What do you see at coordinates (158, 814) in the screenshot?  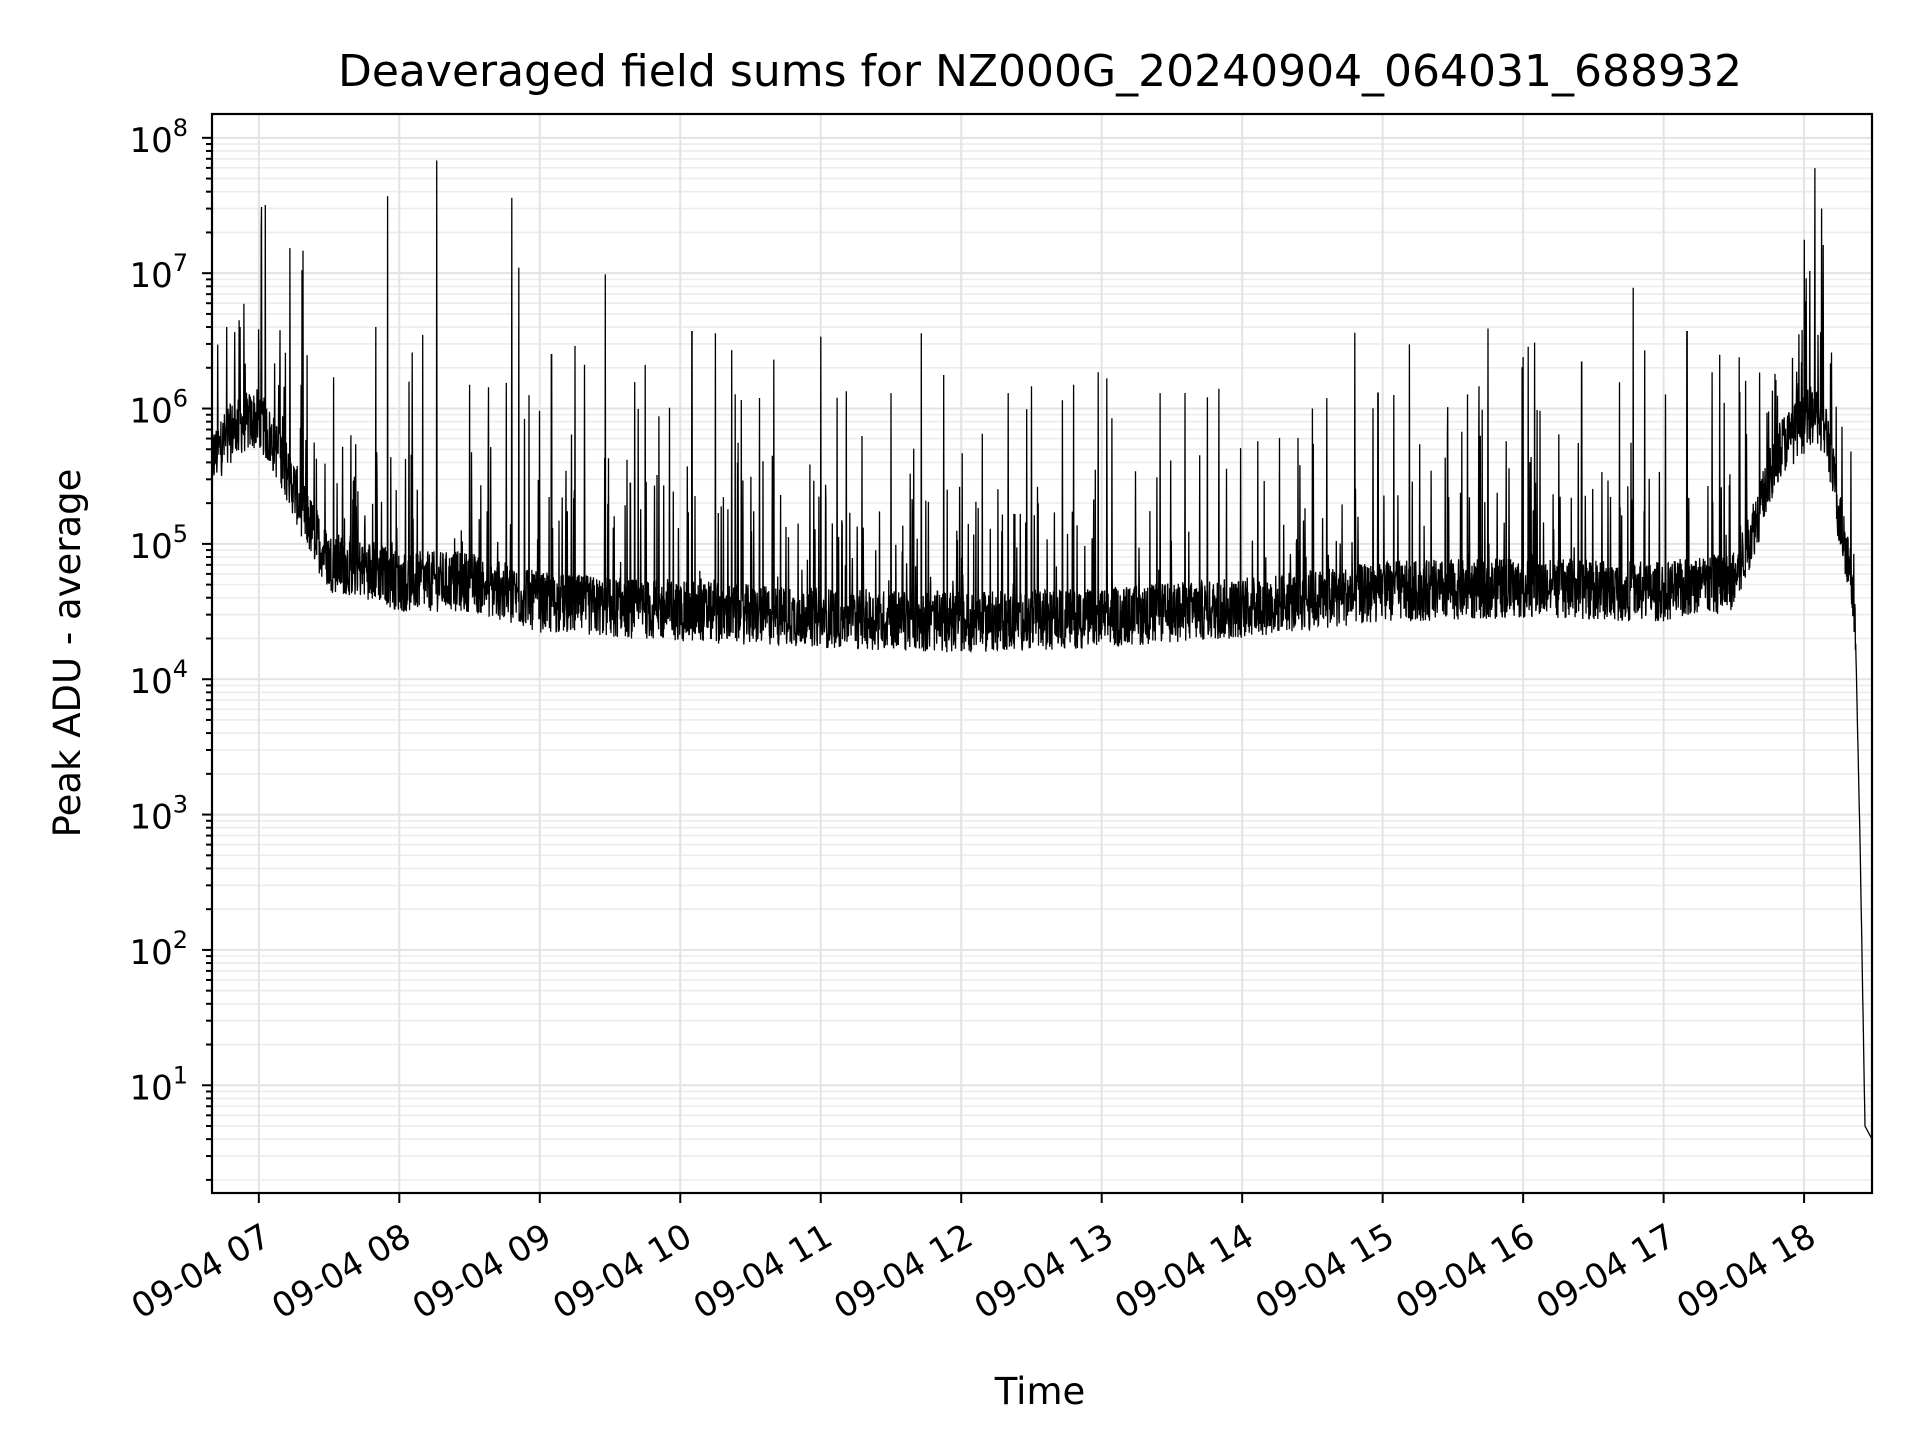 I see `y-tick-label: 10³` at bounding box center [158, 814].